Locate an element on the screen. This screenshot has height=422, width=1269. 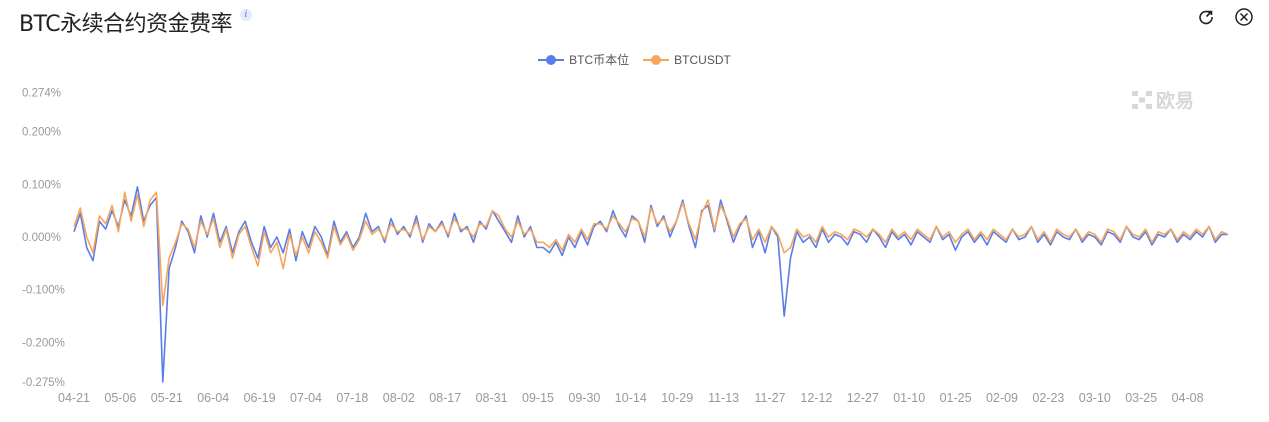
refresh-icon is located at coordinates (1206, 17).